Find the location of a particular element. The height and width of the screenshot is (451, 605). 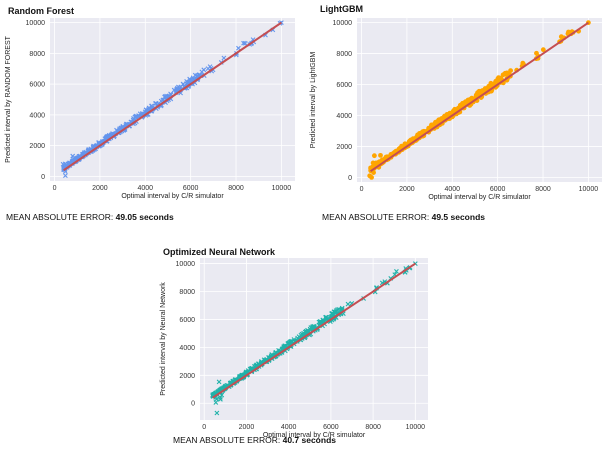

mae-text: MEAN ABSOLUTE ERROR: 40.7 seconds is located at coordinates (254, 440).